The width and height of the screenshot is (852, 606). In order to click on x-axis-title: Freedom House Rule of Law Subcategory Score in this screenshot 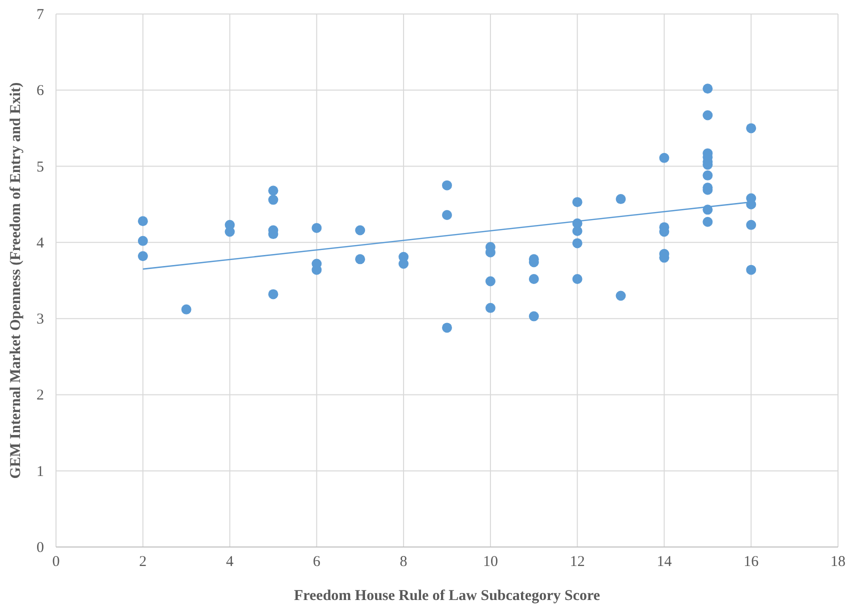, I will do `click(447, 596)`.